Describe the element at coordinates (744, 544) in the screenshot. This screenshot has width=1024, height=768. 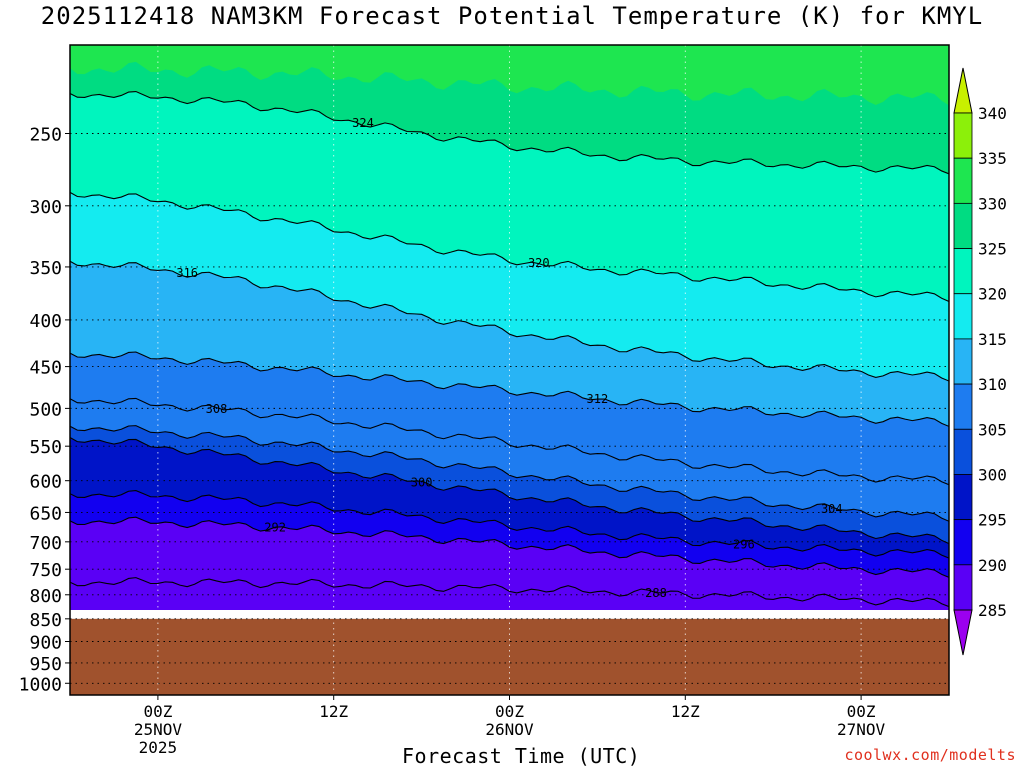
I see `isentrope-label-296: 296` at that location.